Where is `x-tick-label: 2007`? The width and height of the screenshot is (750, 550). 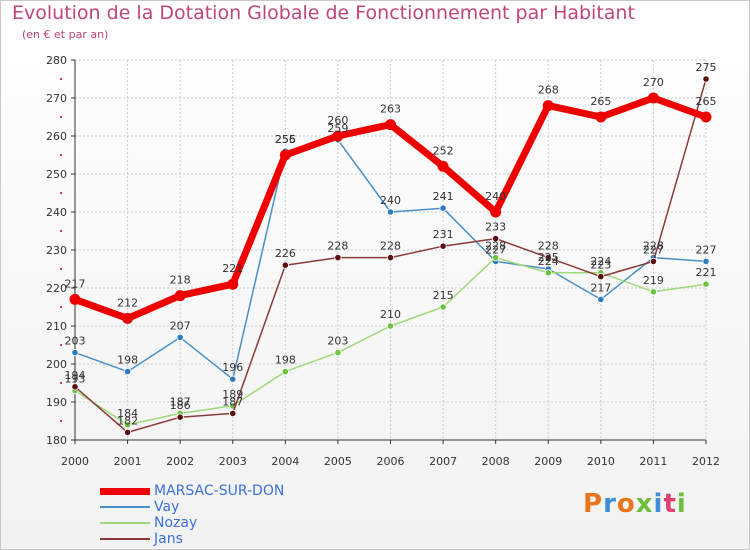 x-tick-label: 2007 is located at coordinates (443, 461).